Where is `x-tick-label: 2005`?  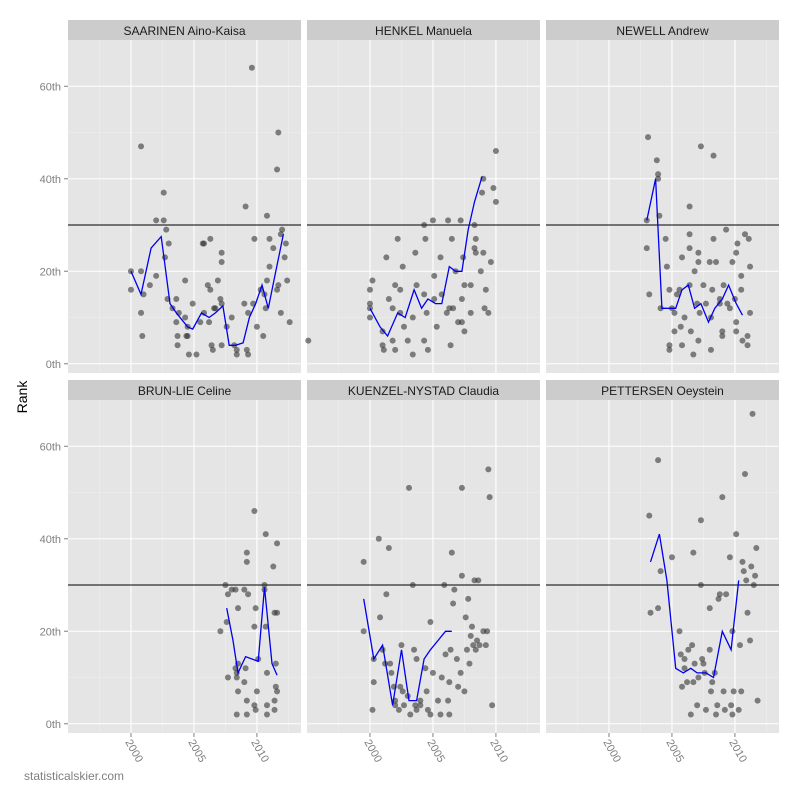
x-tick-label: 2005 is located at coordinates (674, 751).